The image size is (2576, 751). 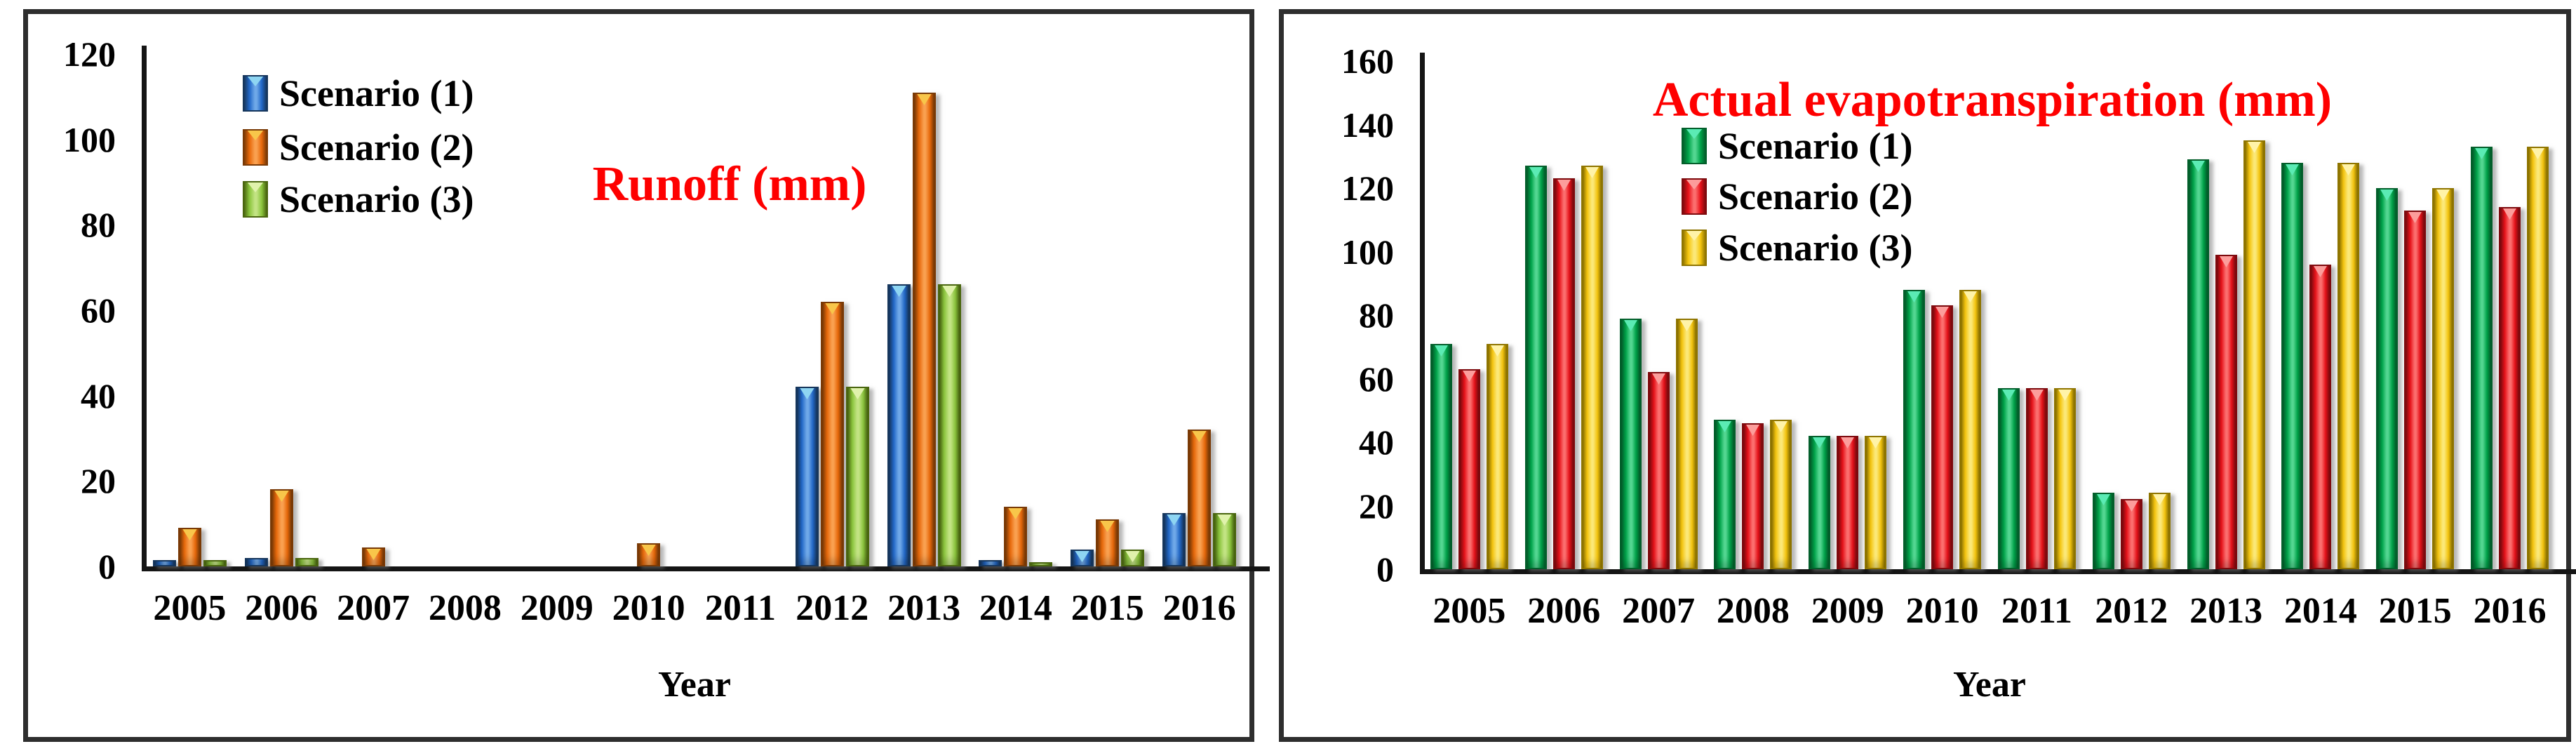 I want to click on x-tick-label: 2006, so click(x=281, y=608).